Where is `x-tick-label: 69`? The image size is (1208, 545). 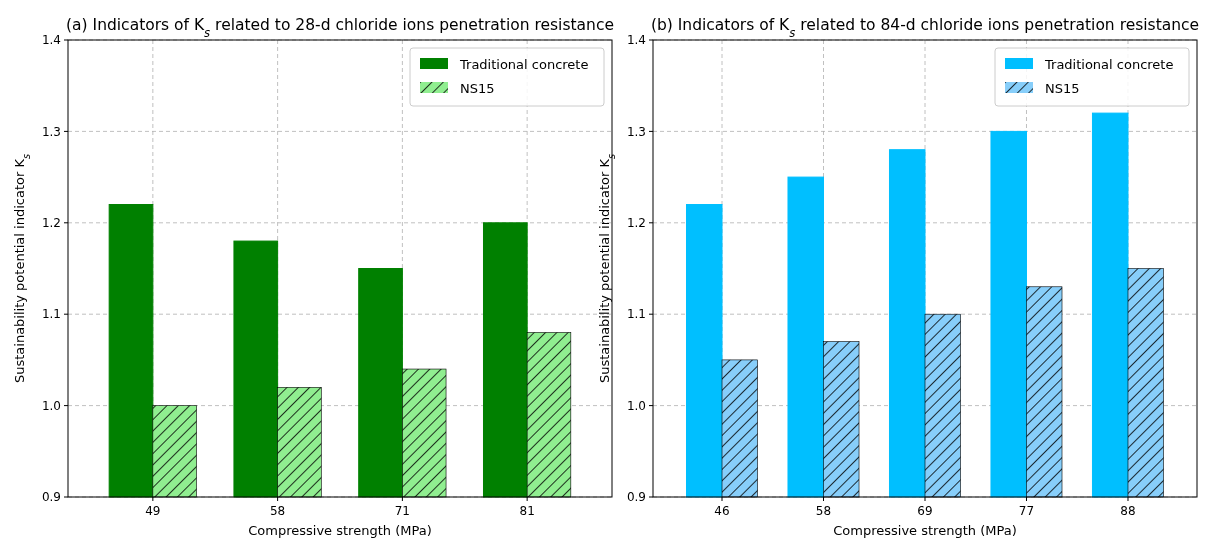
x-tick-label: 69 is located at coordinates (925, 511).